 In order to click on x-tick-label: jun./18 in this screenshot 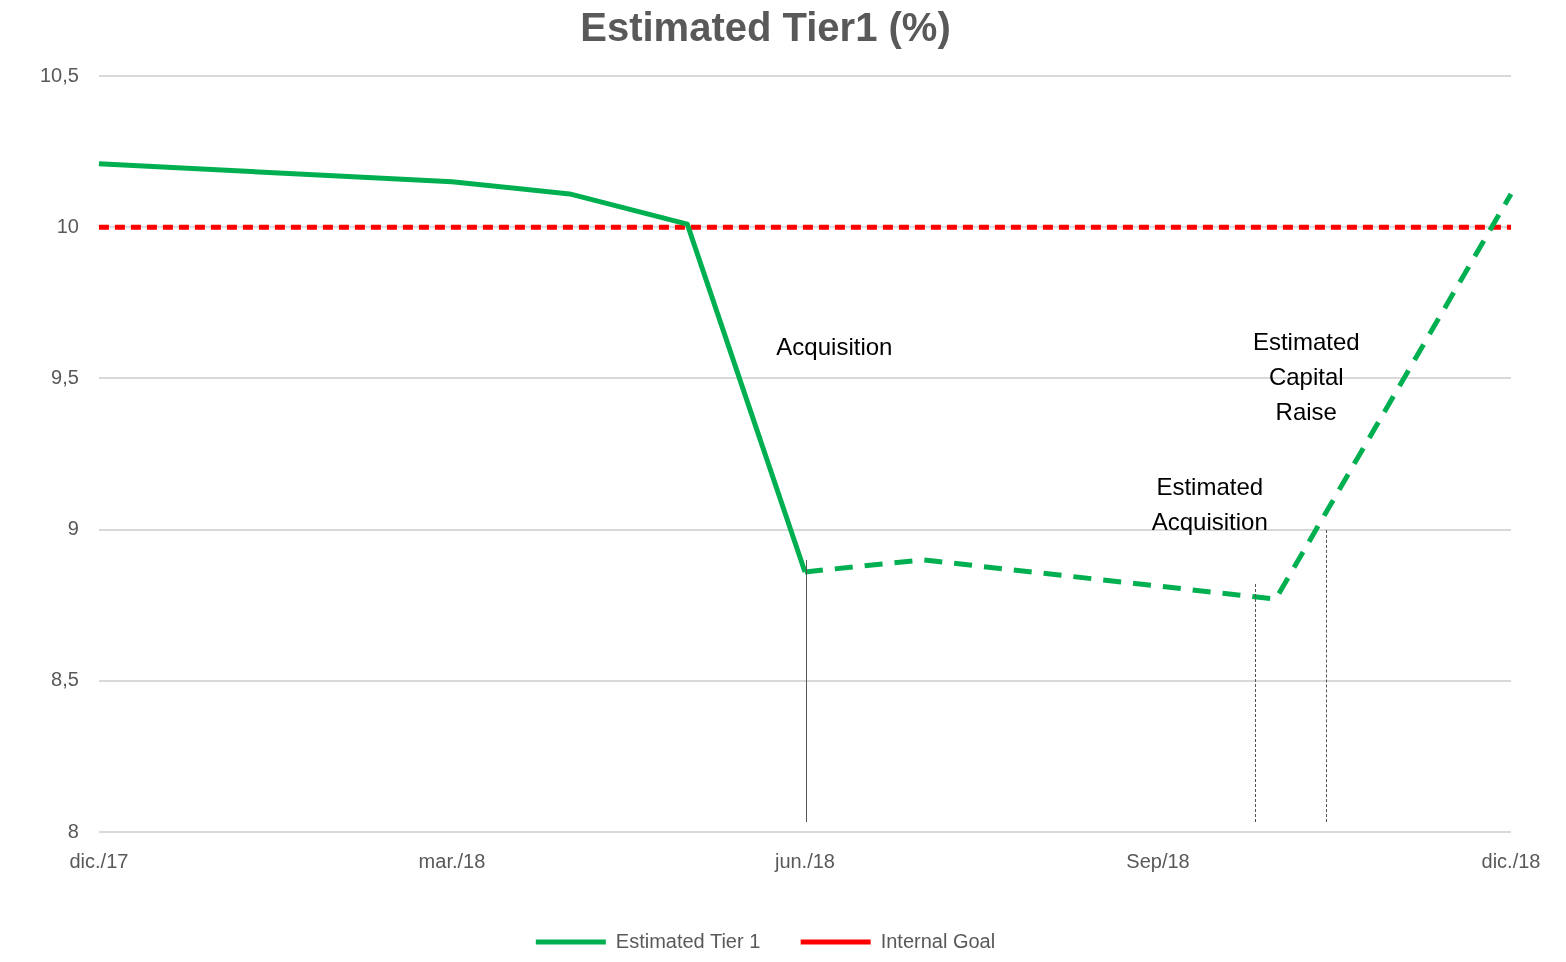, I will do `click(804, 860)`.